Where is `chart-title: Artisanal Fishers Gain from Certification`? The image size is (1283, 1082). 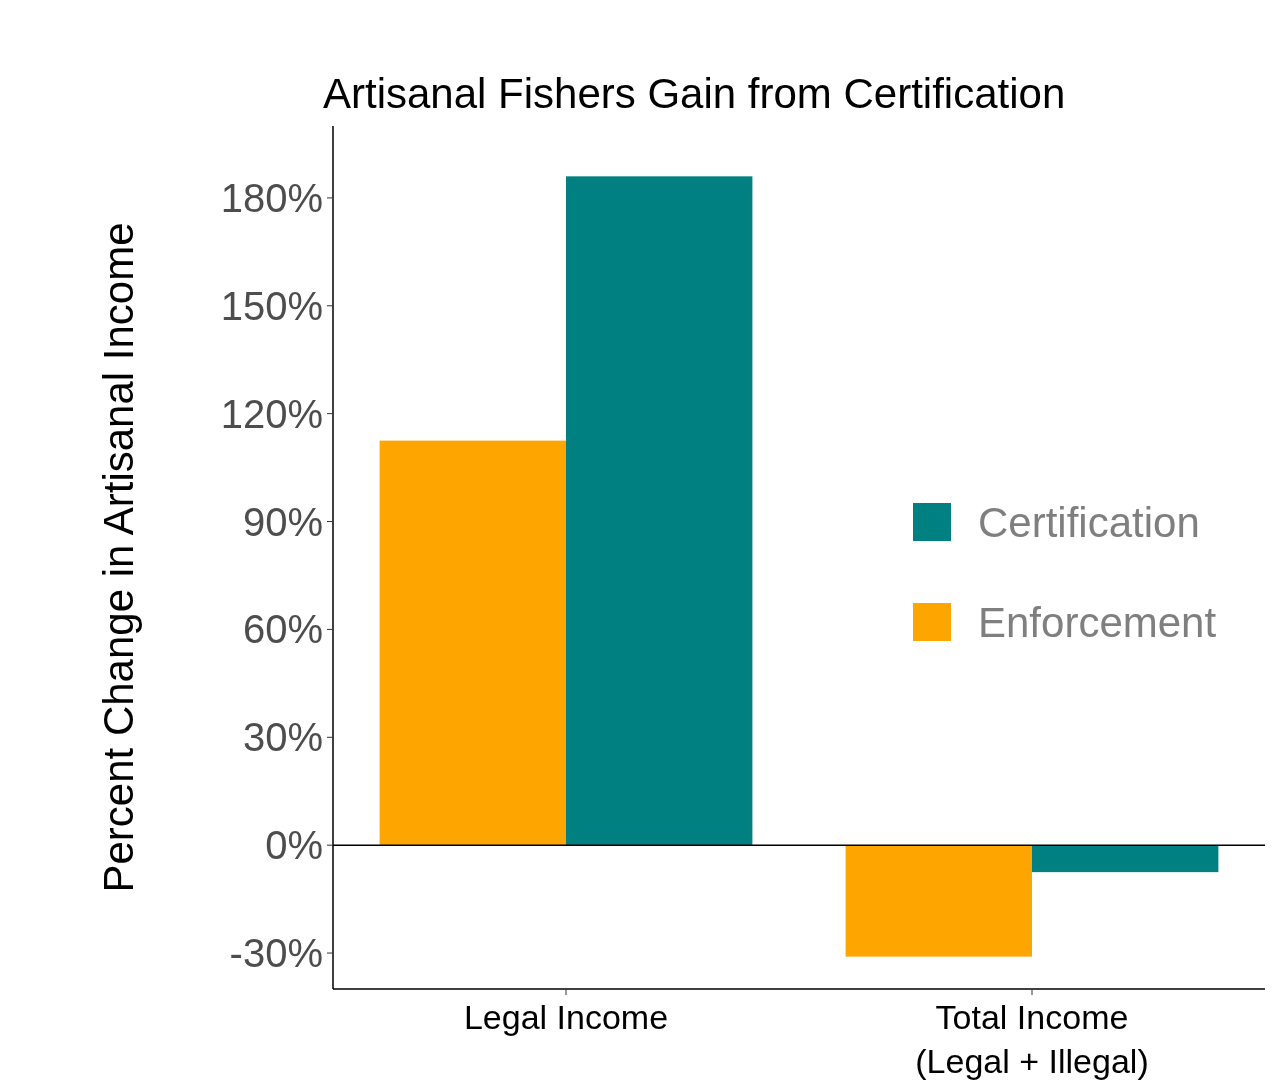
chart-title: Artisanal Fishers Gain from Certification is located at coordinates (694, 93).